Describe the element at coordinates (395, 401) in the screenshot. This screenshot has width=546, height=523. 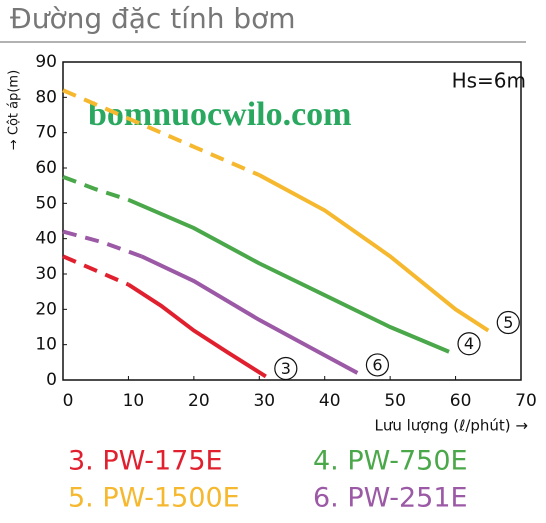
I see `x-tick-label: 50` at that location.